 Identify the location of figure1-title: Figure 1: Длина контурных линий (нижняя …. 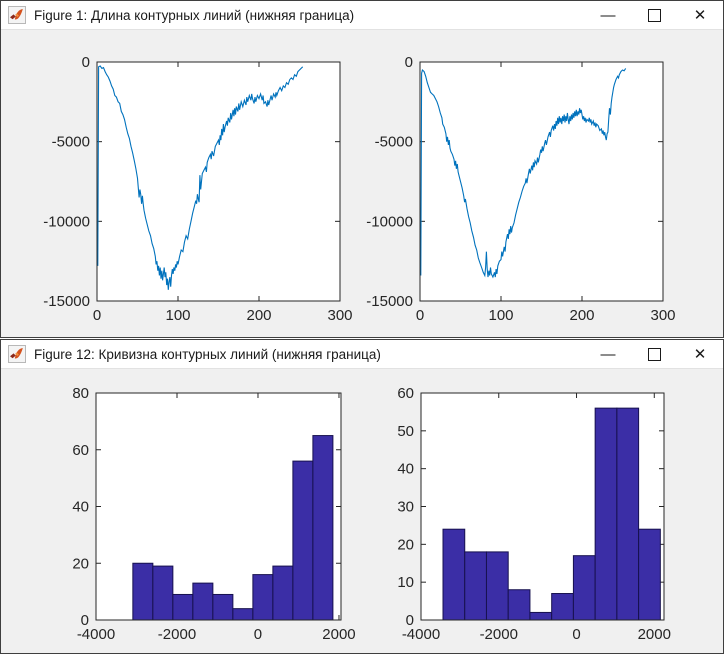
(194, 15).